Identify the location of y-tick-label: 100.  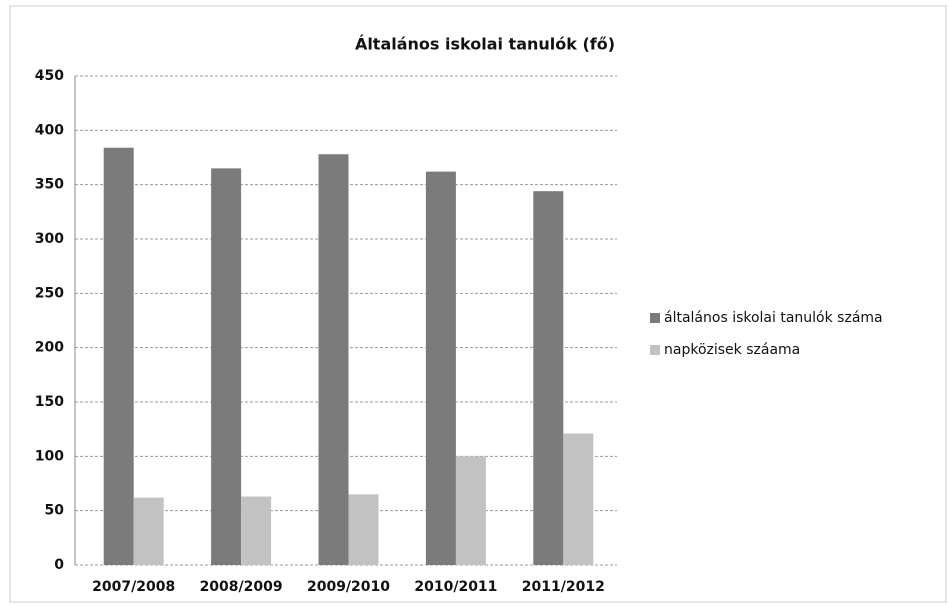
(49, 456).